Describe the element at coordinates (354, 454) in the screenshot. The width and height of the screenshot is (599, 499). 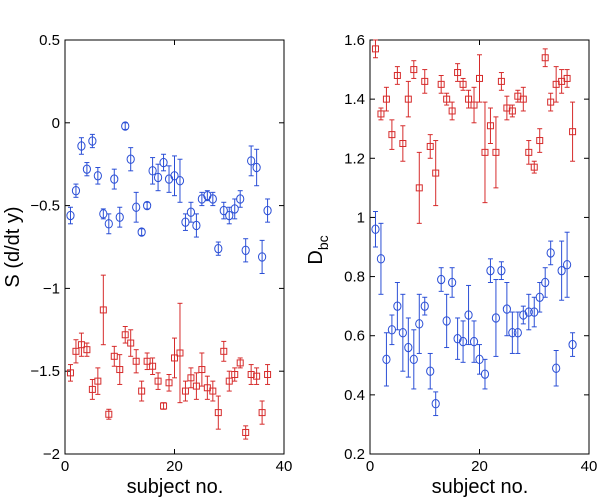
I see `y-tick-label: 0.2` at that location.